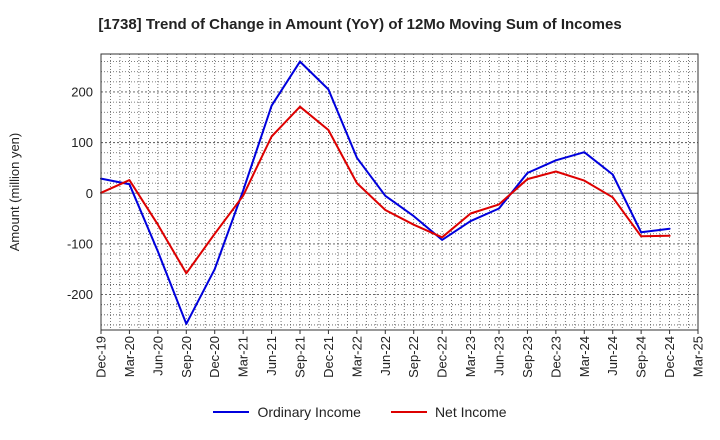 Image resolution: width=720 pixels, height=440 pixels. Describe the element at coordinates (385, 356) in the screenshot. I see `x-tick-label: Jun-22` at that location.